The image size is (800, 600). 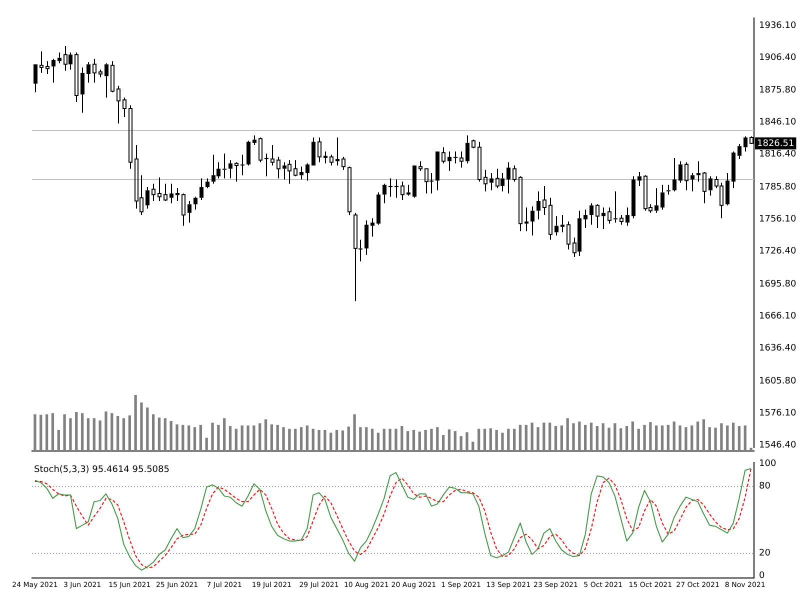 What do you see at coordinates (765, 553) in the screenshot?
I see `y-tick-label: 20` at bounding box center [765, 553].